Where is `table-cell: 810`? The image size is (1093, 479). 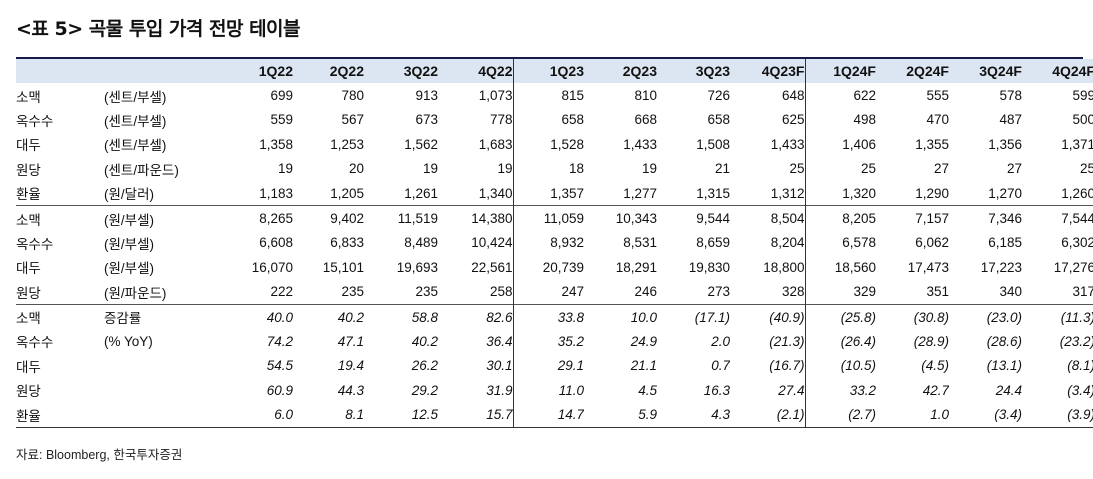
table-cell: 810 is located at coordinates (645, 96).